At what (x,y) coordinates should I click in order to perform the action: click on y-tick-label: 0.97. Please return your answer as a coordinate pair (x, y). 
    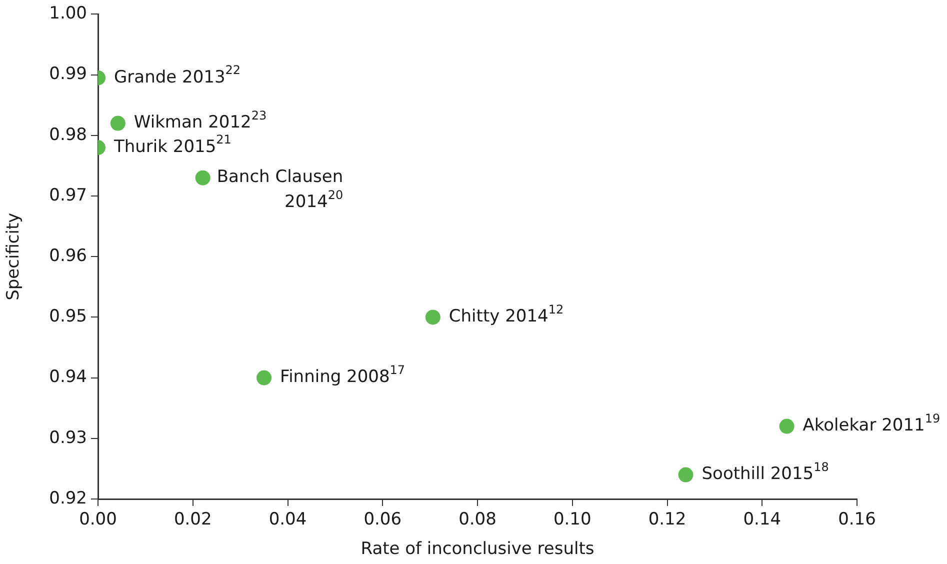
    Looking at the image, I should click on (68, 195).